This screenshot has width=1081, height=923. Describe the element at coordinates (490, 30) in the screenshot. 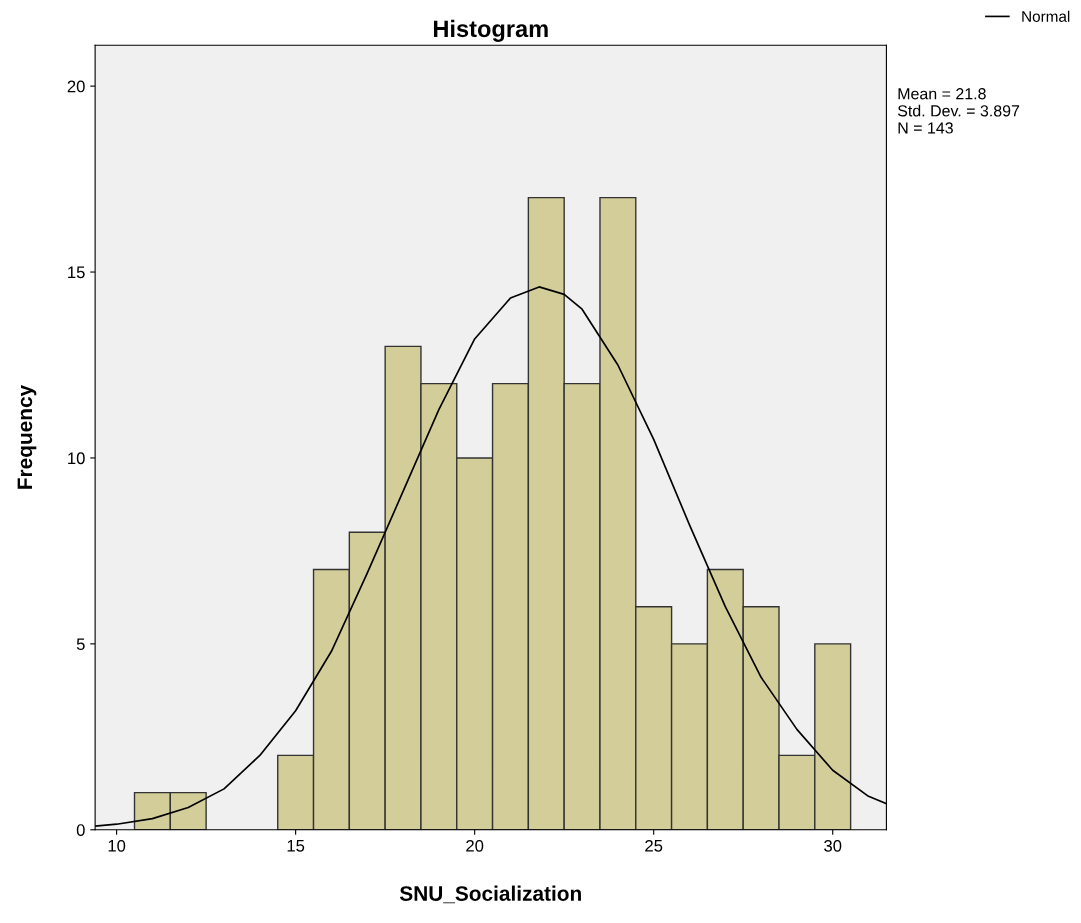

I see `chart-title: Histogram` at that location.